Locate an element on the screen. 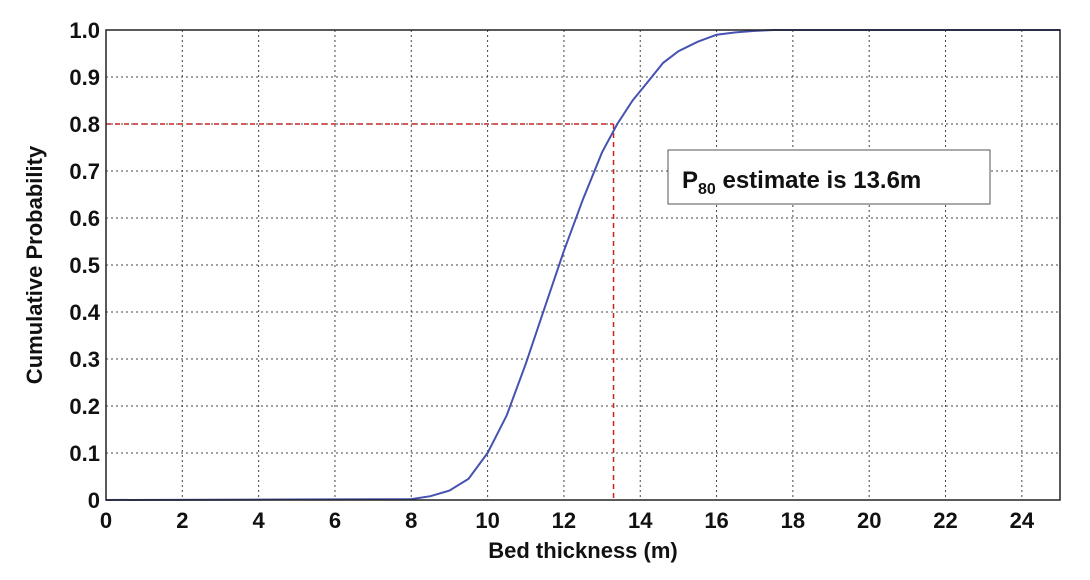 The height and width of the screenshot is (580, 1090). x-tick-label: 4 is located at coordinates (259, 520).